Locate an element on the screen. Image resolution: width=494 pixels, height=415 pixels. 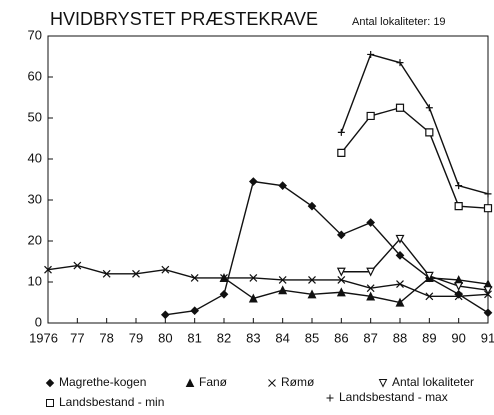
x-tick-label: 78 is located at coordinates (106, 337).